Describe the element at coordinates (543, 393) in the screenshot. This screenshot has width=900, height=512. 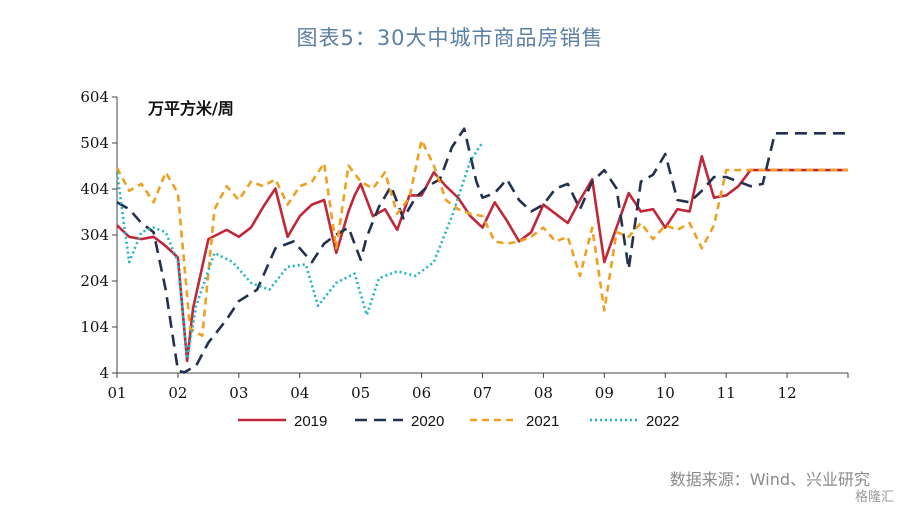
I see `x-tick-label: 08` at that location.